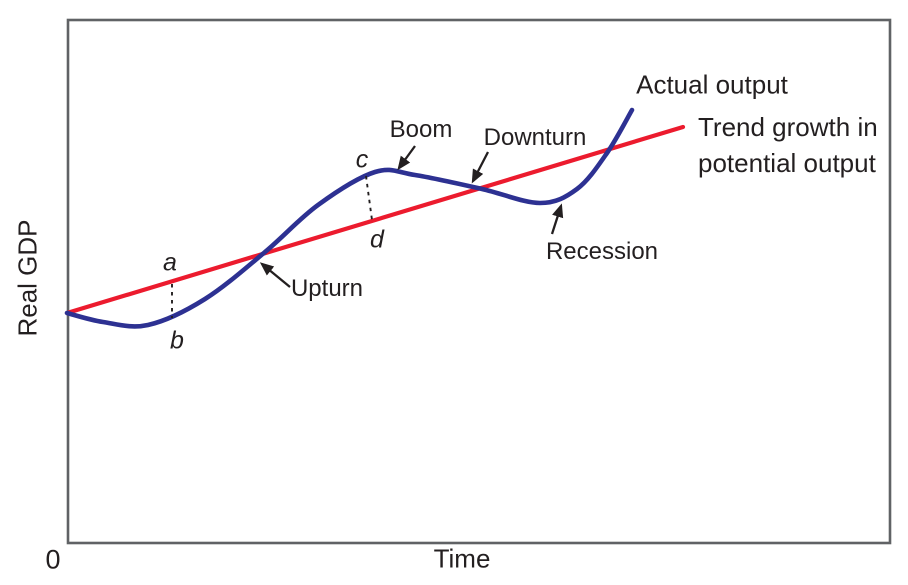  Describe the element at coordinates (788, 127) in the screenshot. I see `trend-growth-label-line1: Trend growth in` at that location.